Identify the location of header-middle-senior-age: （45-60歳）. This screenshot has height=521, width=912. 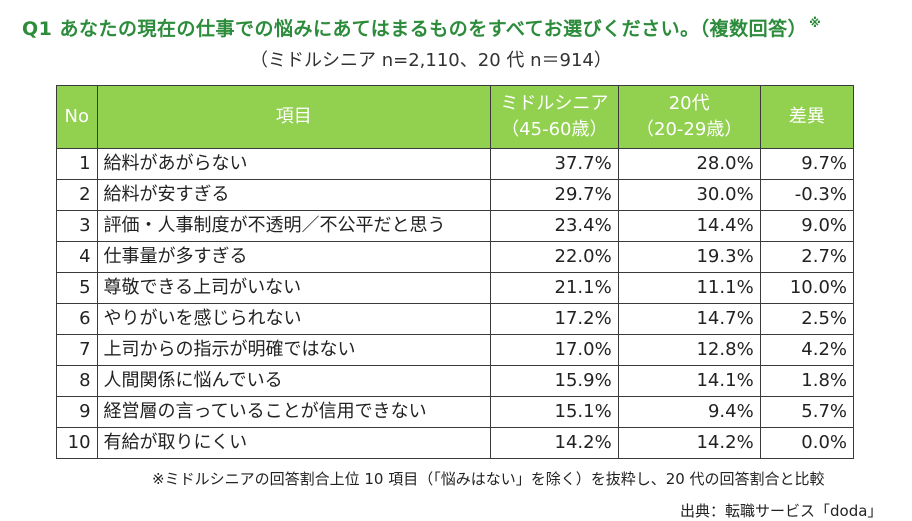
(554, 129).